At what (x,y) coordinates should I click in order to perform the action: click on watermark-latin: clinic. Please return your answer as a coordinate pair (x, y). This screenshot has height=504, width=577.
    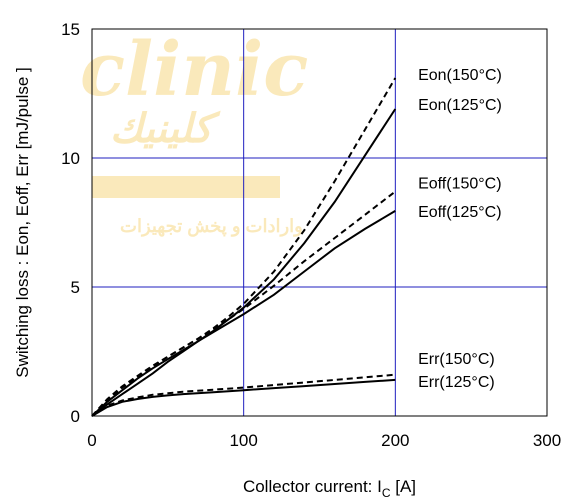
    Looking at the image, I should click on (194, 70).